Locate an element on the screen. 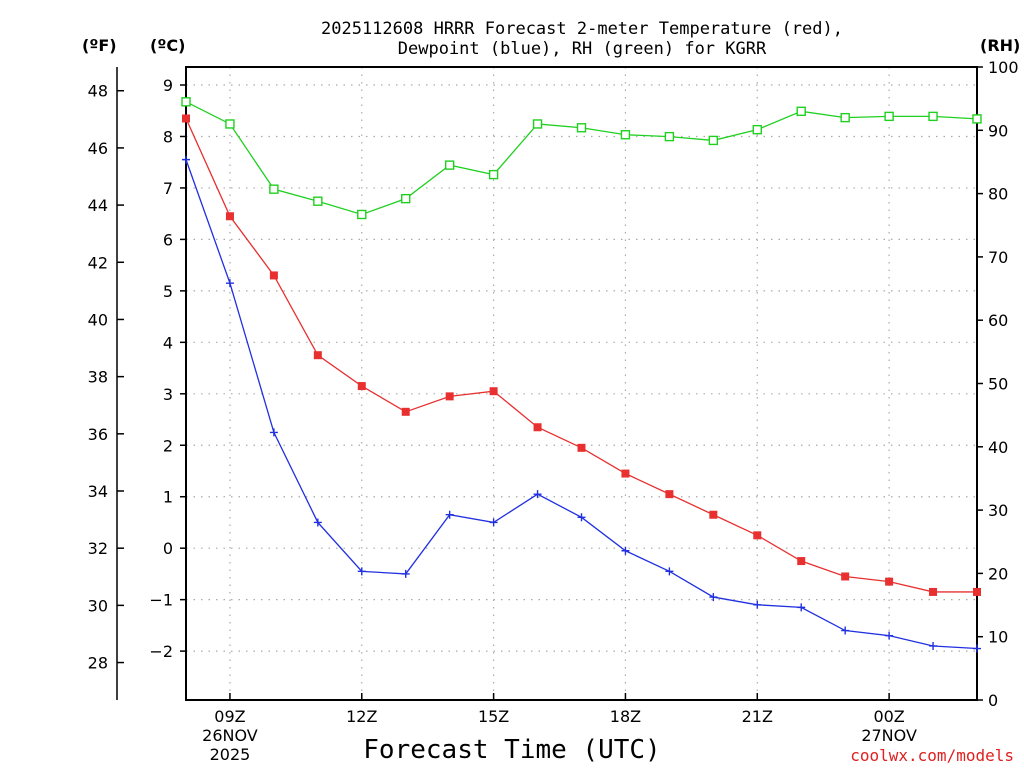 This screenshot has height=768, width=1024. celsius-tick-label: 2 is located at coordinates (168, 445).